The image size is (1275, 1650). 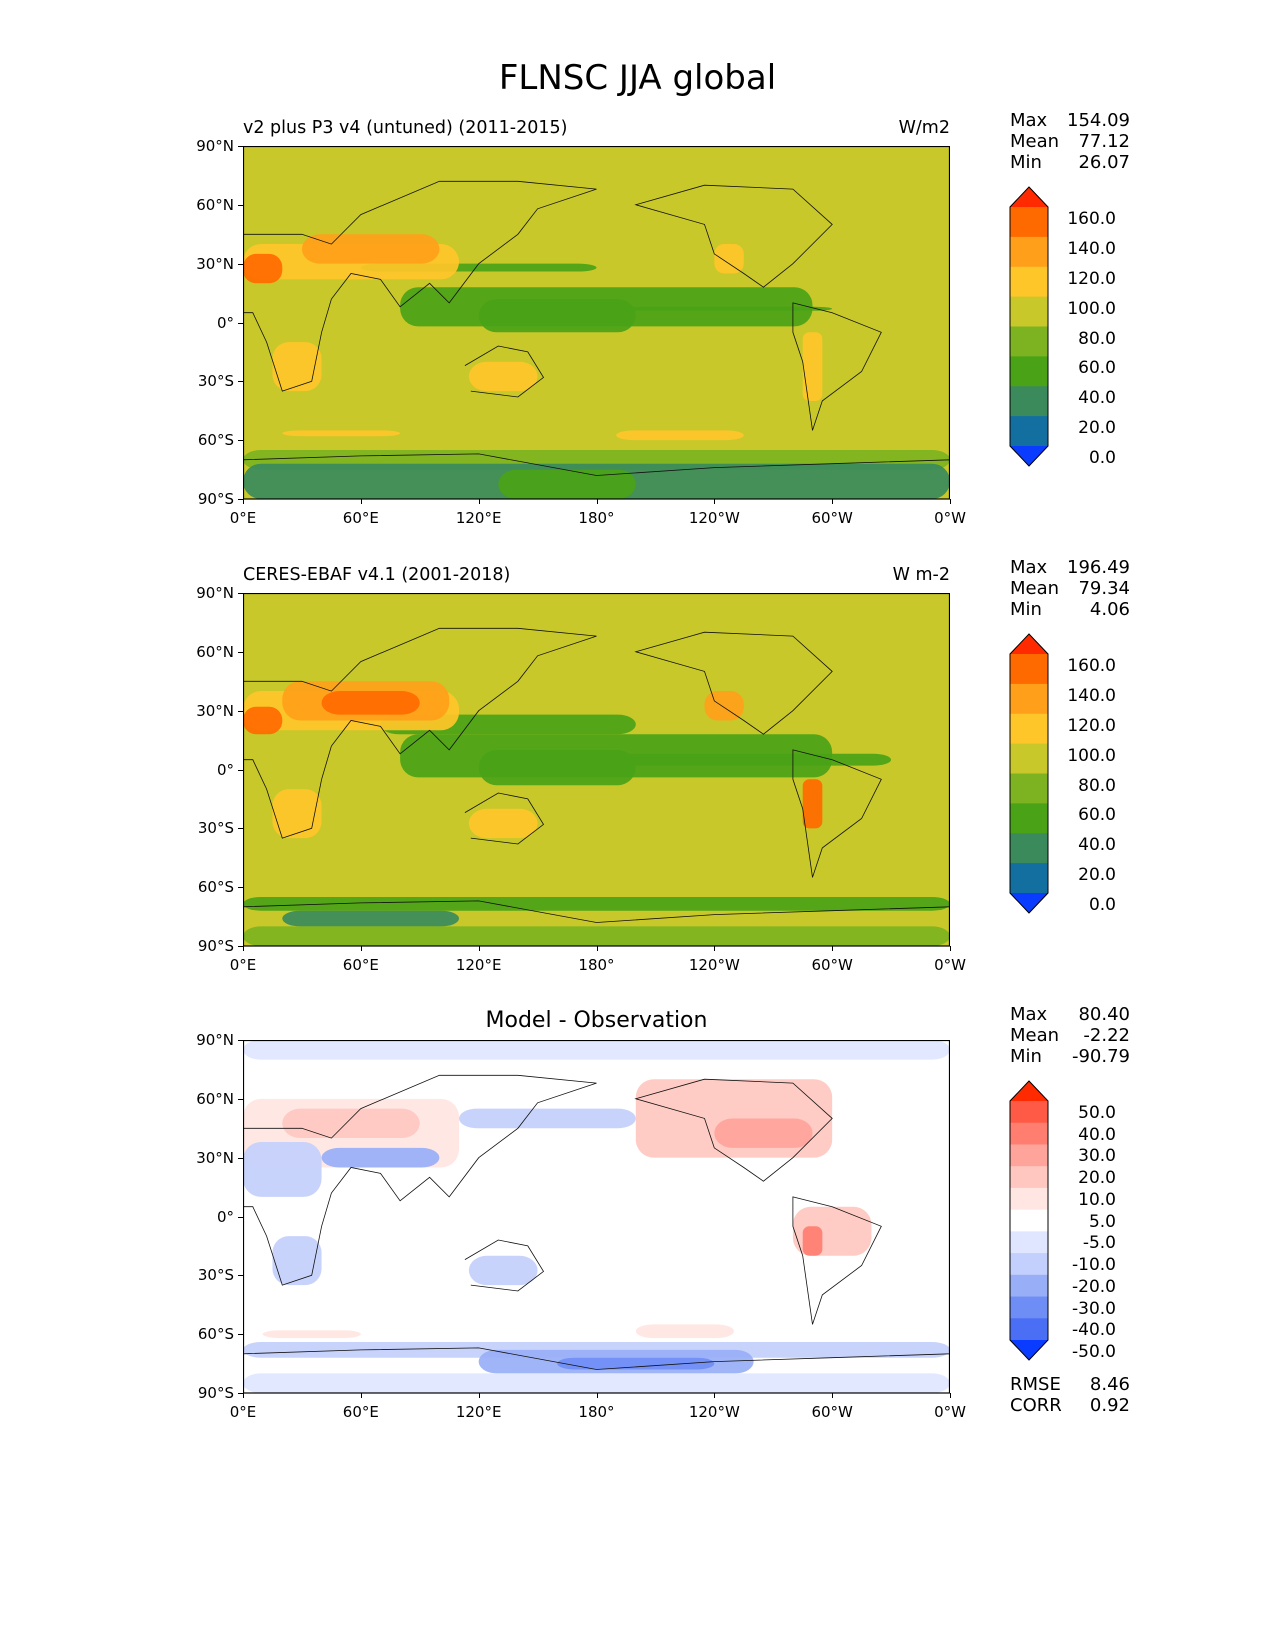 I want to click on stat-value-mean: 77.12, so click(x=1104, y=141).